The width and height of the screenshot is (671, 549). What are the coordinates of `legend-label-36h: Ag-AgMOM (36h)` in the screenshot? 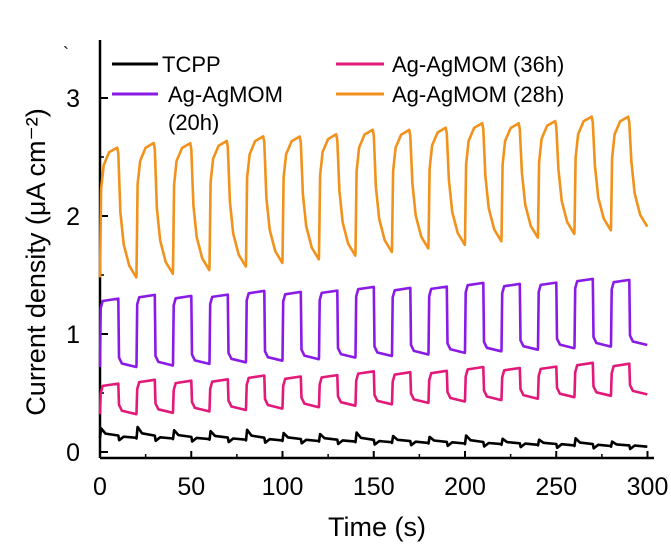 It's located at (478, 64).